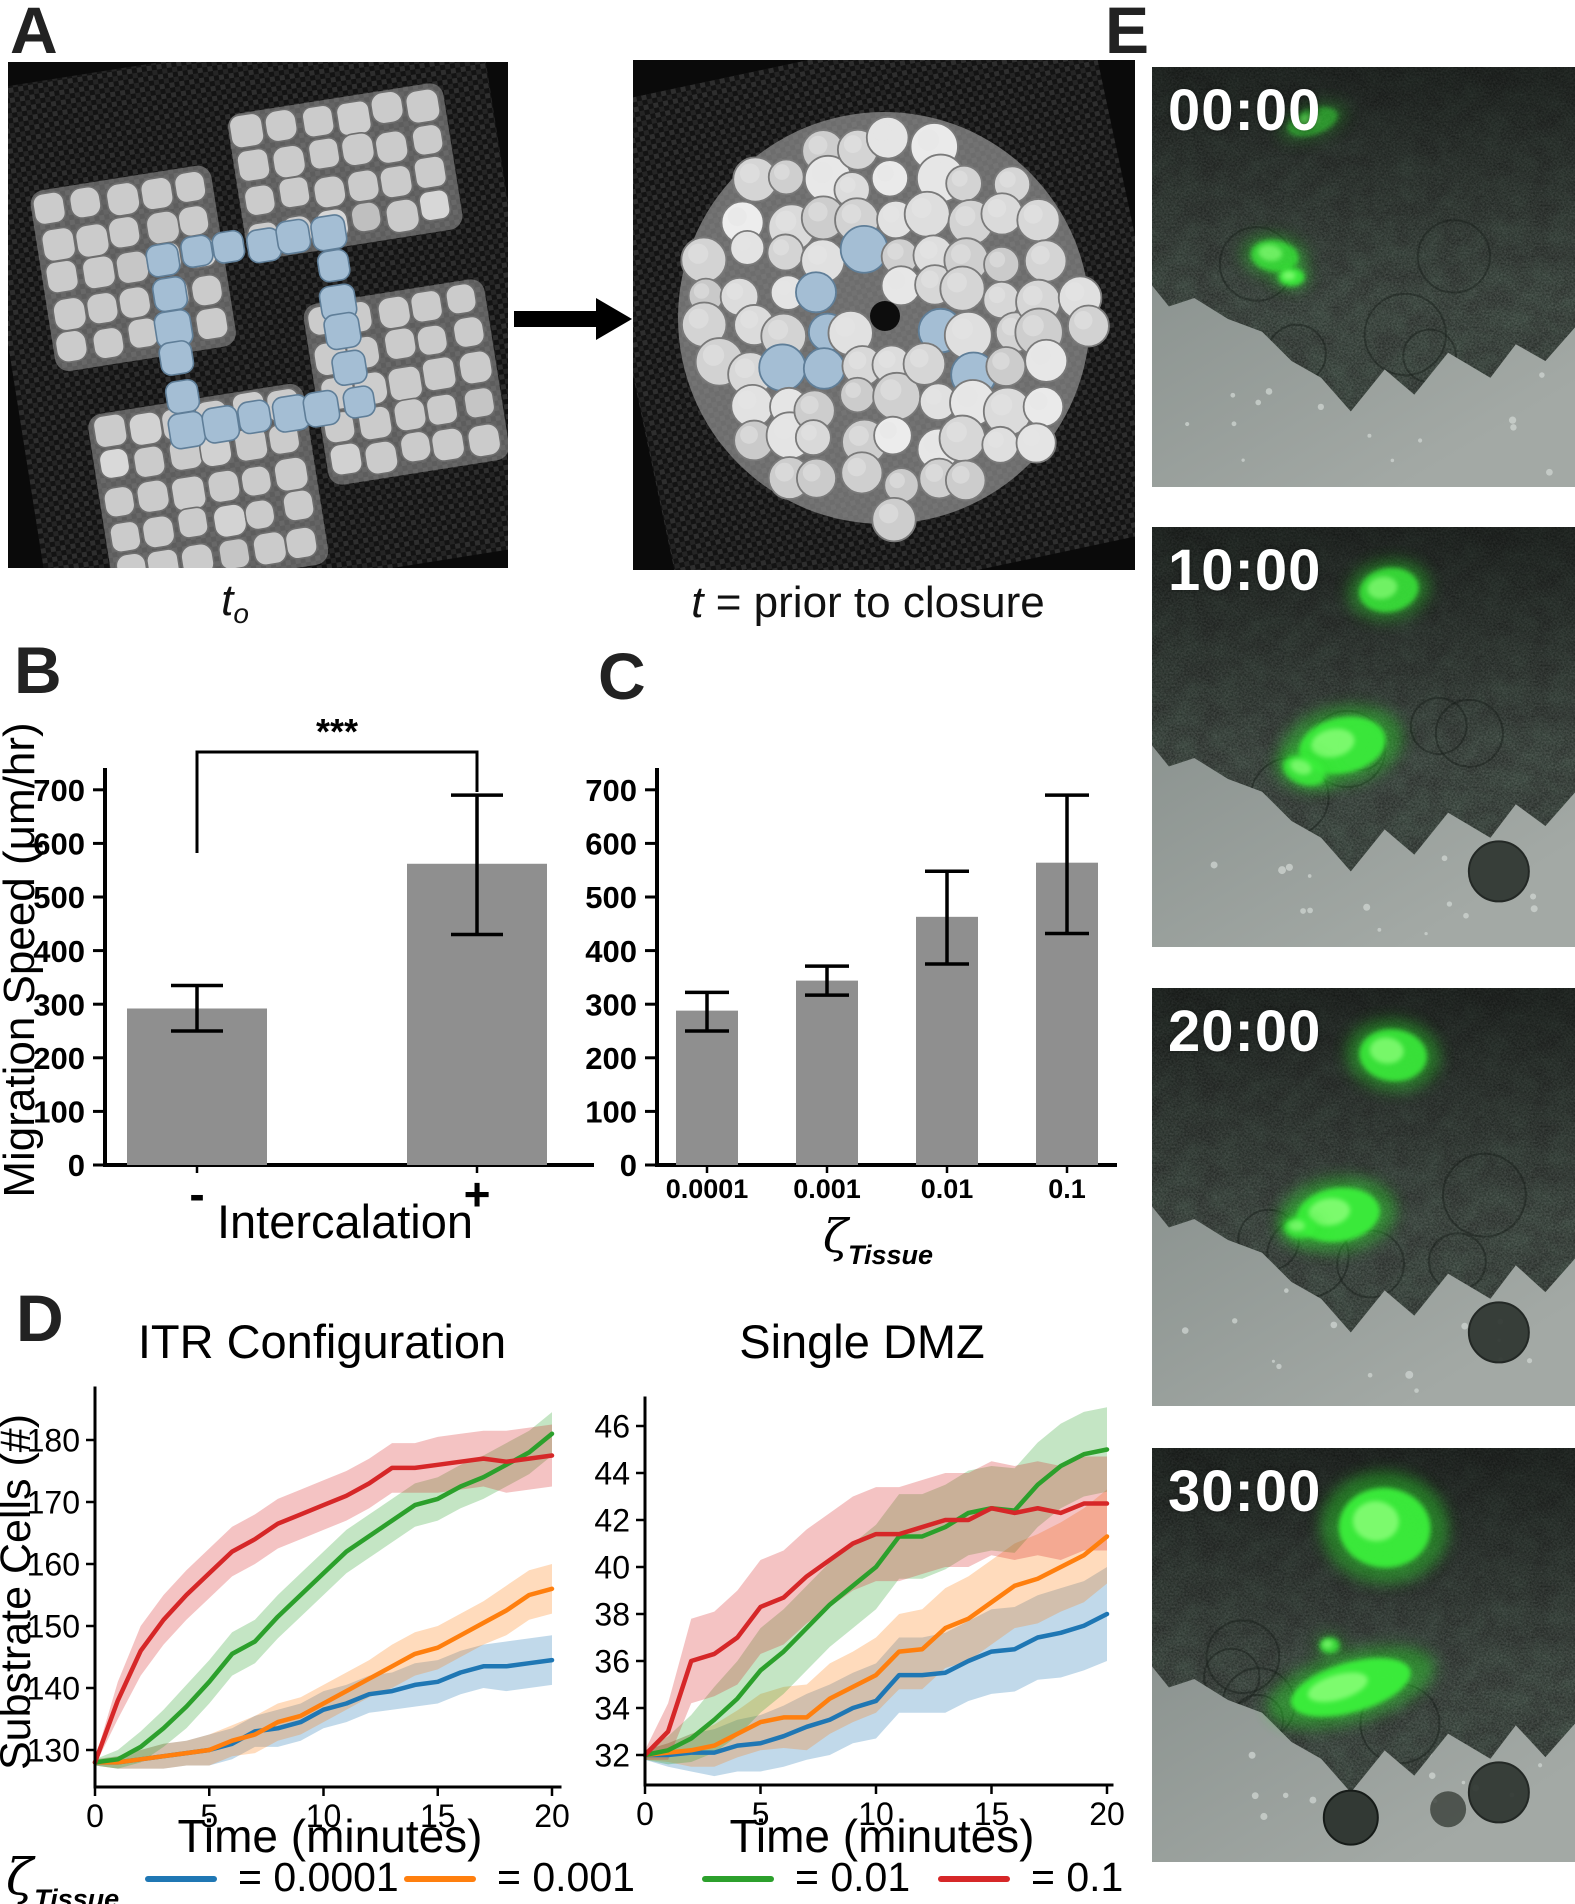 The image size is (1575, 1904). Describe the element at coordinates (1245, 110) in the screenshot. I see `timestamp-0: 00:00` at that location.